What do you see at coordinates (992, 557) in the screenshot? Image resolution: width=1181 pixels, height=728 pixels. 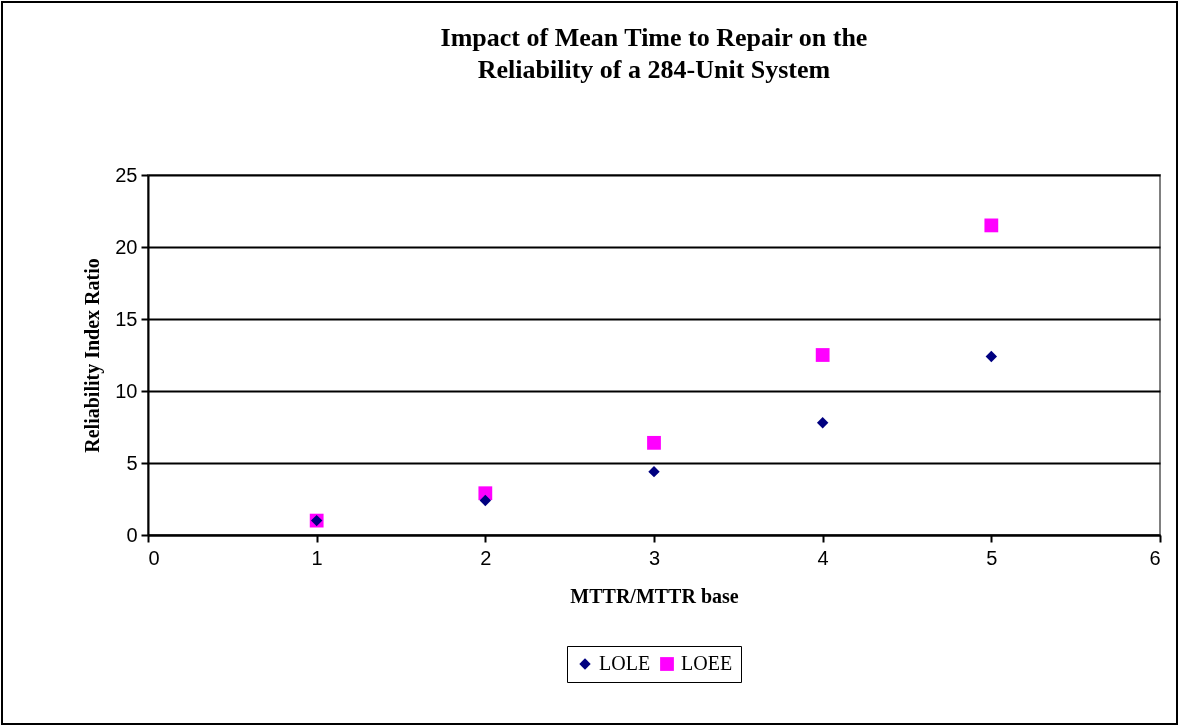 I see `x-tick-label: 5` at bounding box center [992, 557].